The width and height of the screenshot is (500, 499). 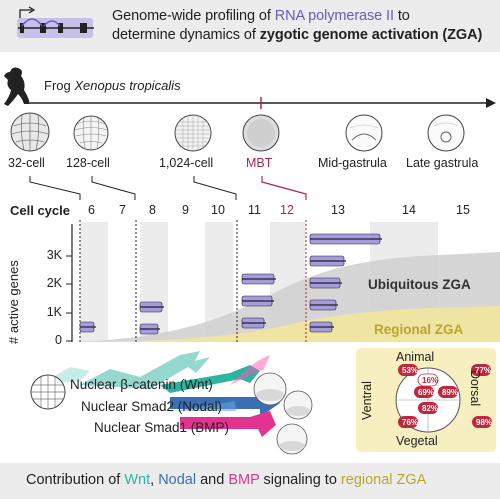 I want to click on cell-cycle-10: 10, so click(x=218, y=210).